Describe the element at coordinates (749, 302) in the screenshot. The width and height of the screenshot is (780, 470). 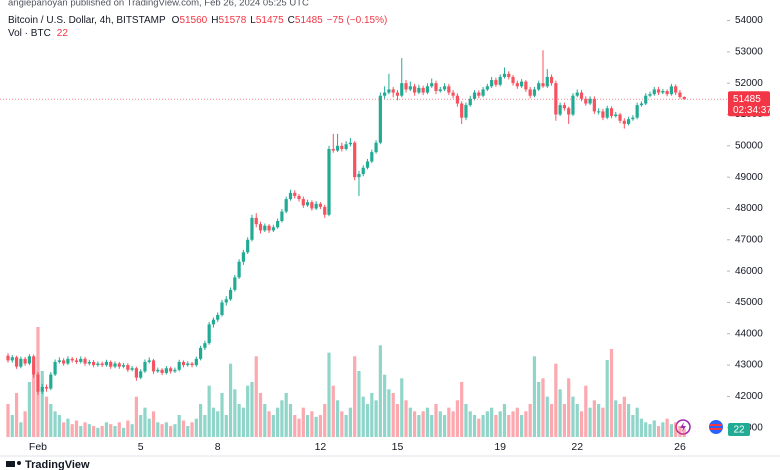
I see `y-tick-label: 45000` at that location.